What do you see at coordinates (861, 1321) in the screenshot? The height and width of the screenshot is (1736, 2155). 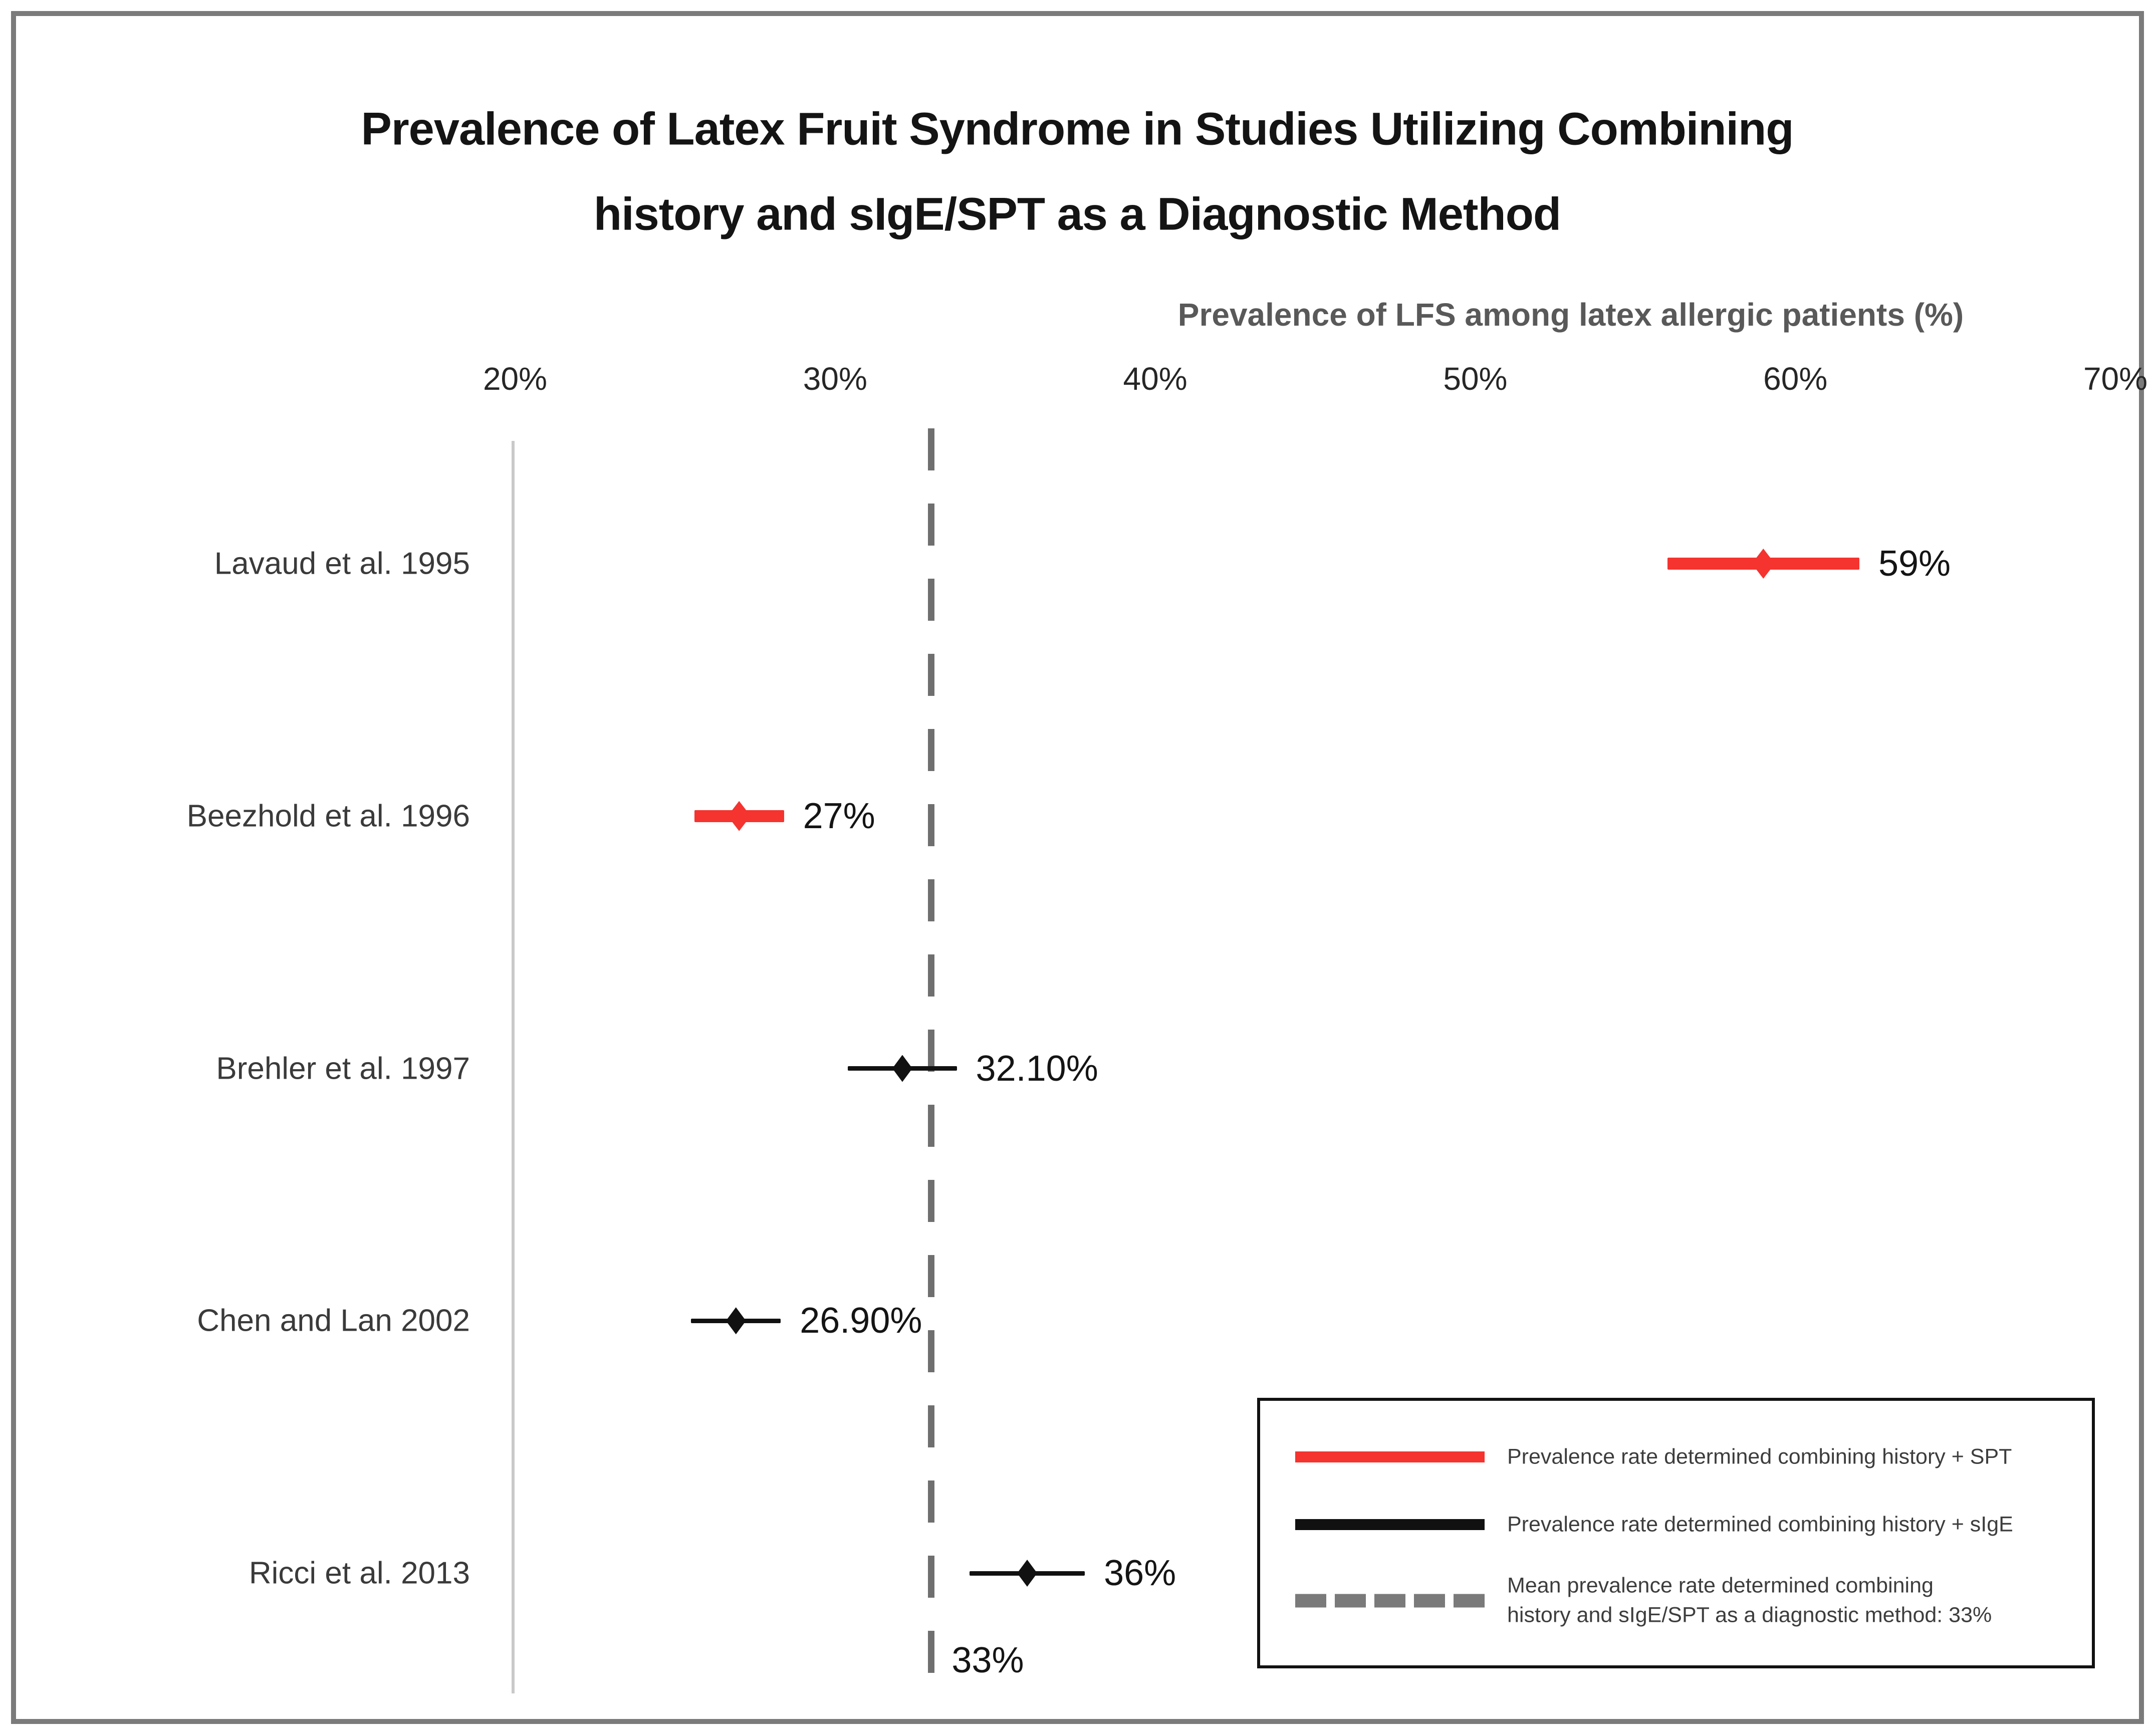 I see `value-label: 26.90%` at bounding box center [861, 1321].